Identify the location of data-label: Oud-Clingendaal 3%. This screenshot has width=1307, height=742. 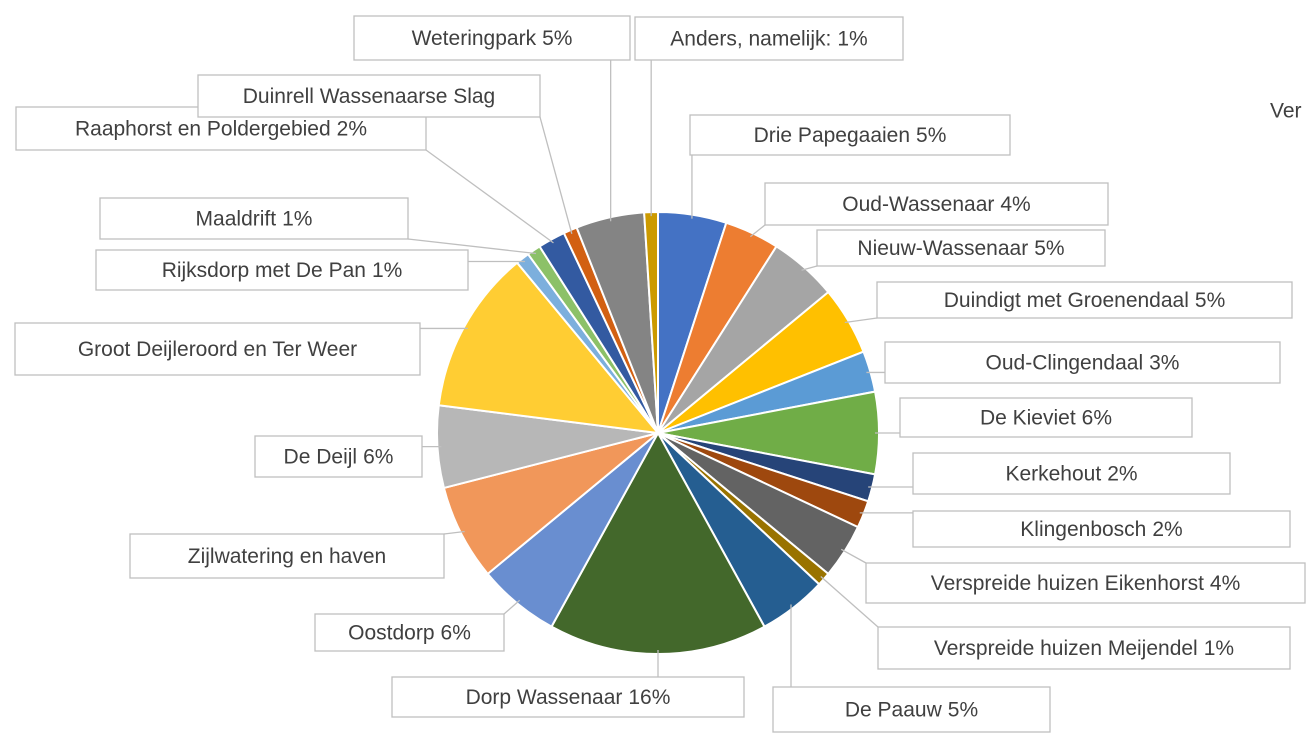
(1083, 362).